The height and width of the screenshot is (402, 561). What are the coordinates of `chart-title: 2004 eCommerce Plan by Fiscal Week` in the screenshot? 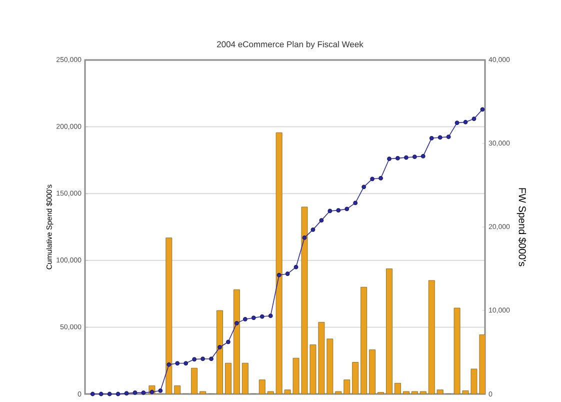 It's located at (290, 45).